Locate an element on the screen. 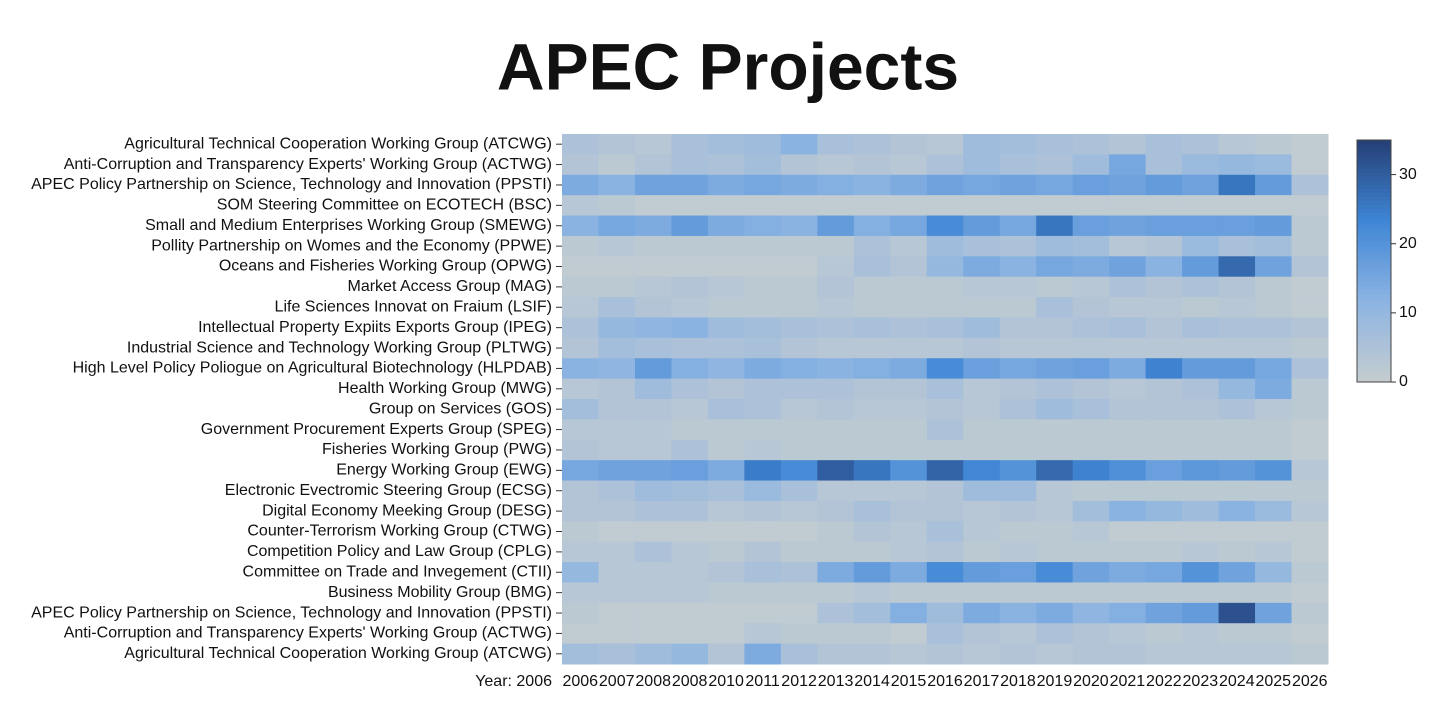 The height and width of the screenshot is (725, 1456). x-tick-label: 2025 is located at coordinates (1273, 681).